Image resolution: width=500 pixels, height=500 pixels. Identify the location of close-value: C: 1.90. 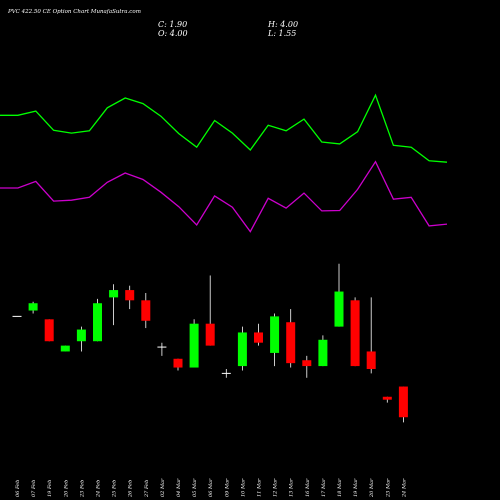
(172, 24).